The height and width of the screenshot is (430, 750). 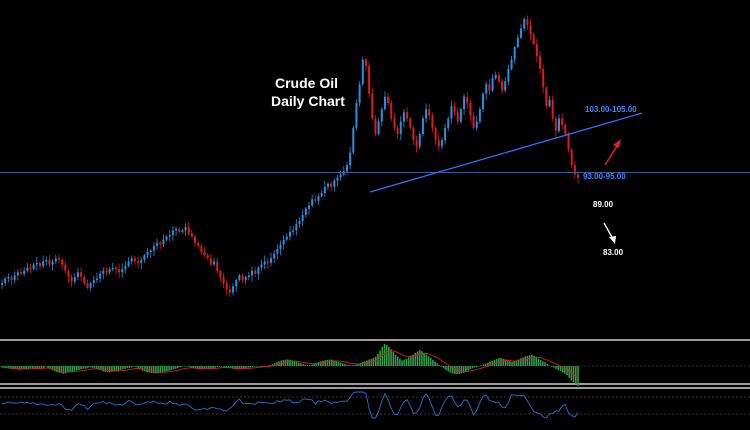 I want to click on oscillator-panel, so click(x=375, y=403).